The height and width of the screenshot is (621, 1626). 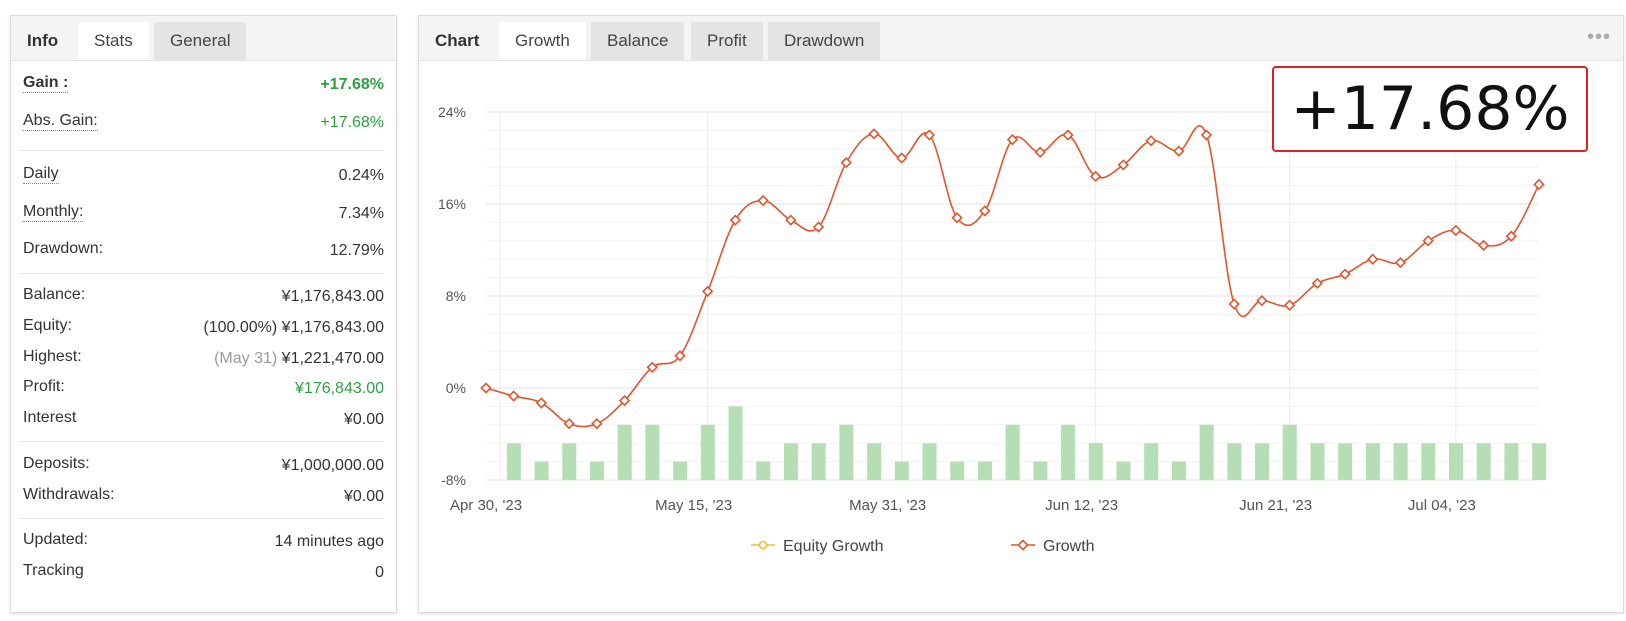 What do you see at coordinates (53, 212) in the screenshot?
I see `monthly-label: Monthly:` at bounding box center [53, 212].